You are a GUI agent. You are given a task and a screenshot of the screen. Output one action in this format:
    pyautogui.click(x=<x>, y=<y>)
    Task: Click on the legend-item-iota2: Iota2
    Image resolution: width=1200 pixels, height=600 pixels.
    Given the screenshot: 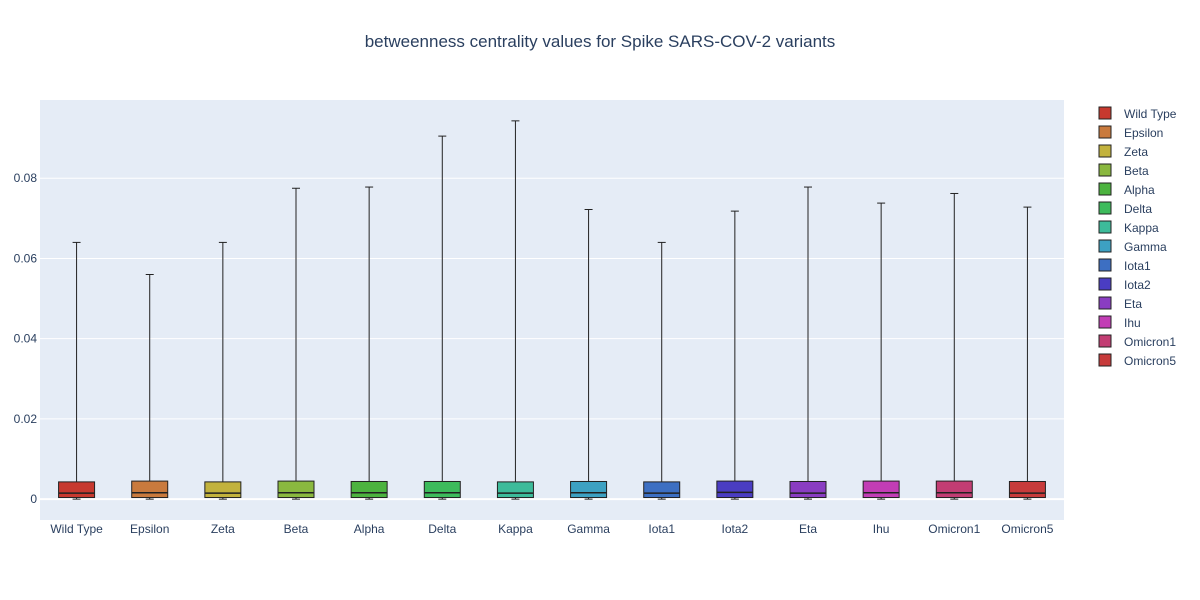 What is the action you would take?
    pyautogui.click(x=1124, y=284)
    